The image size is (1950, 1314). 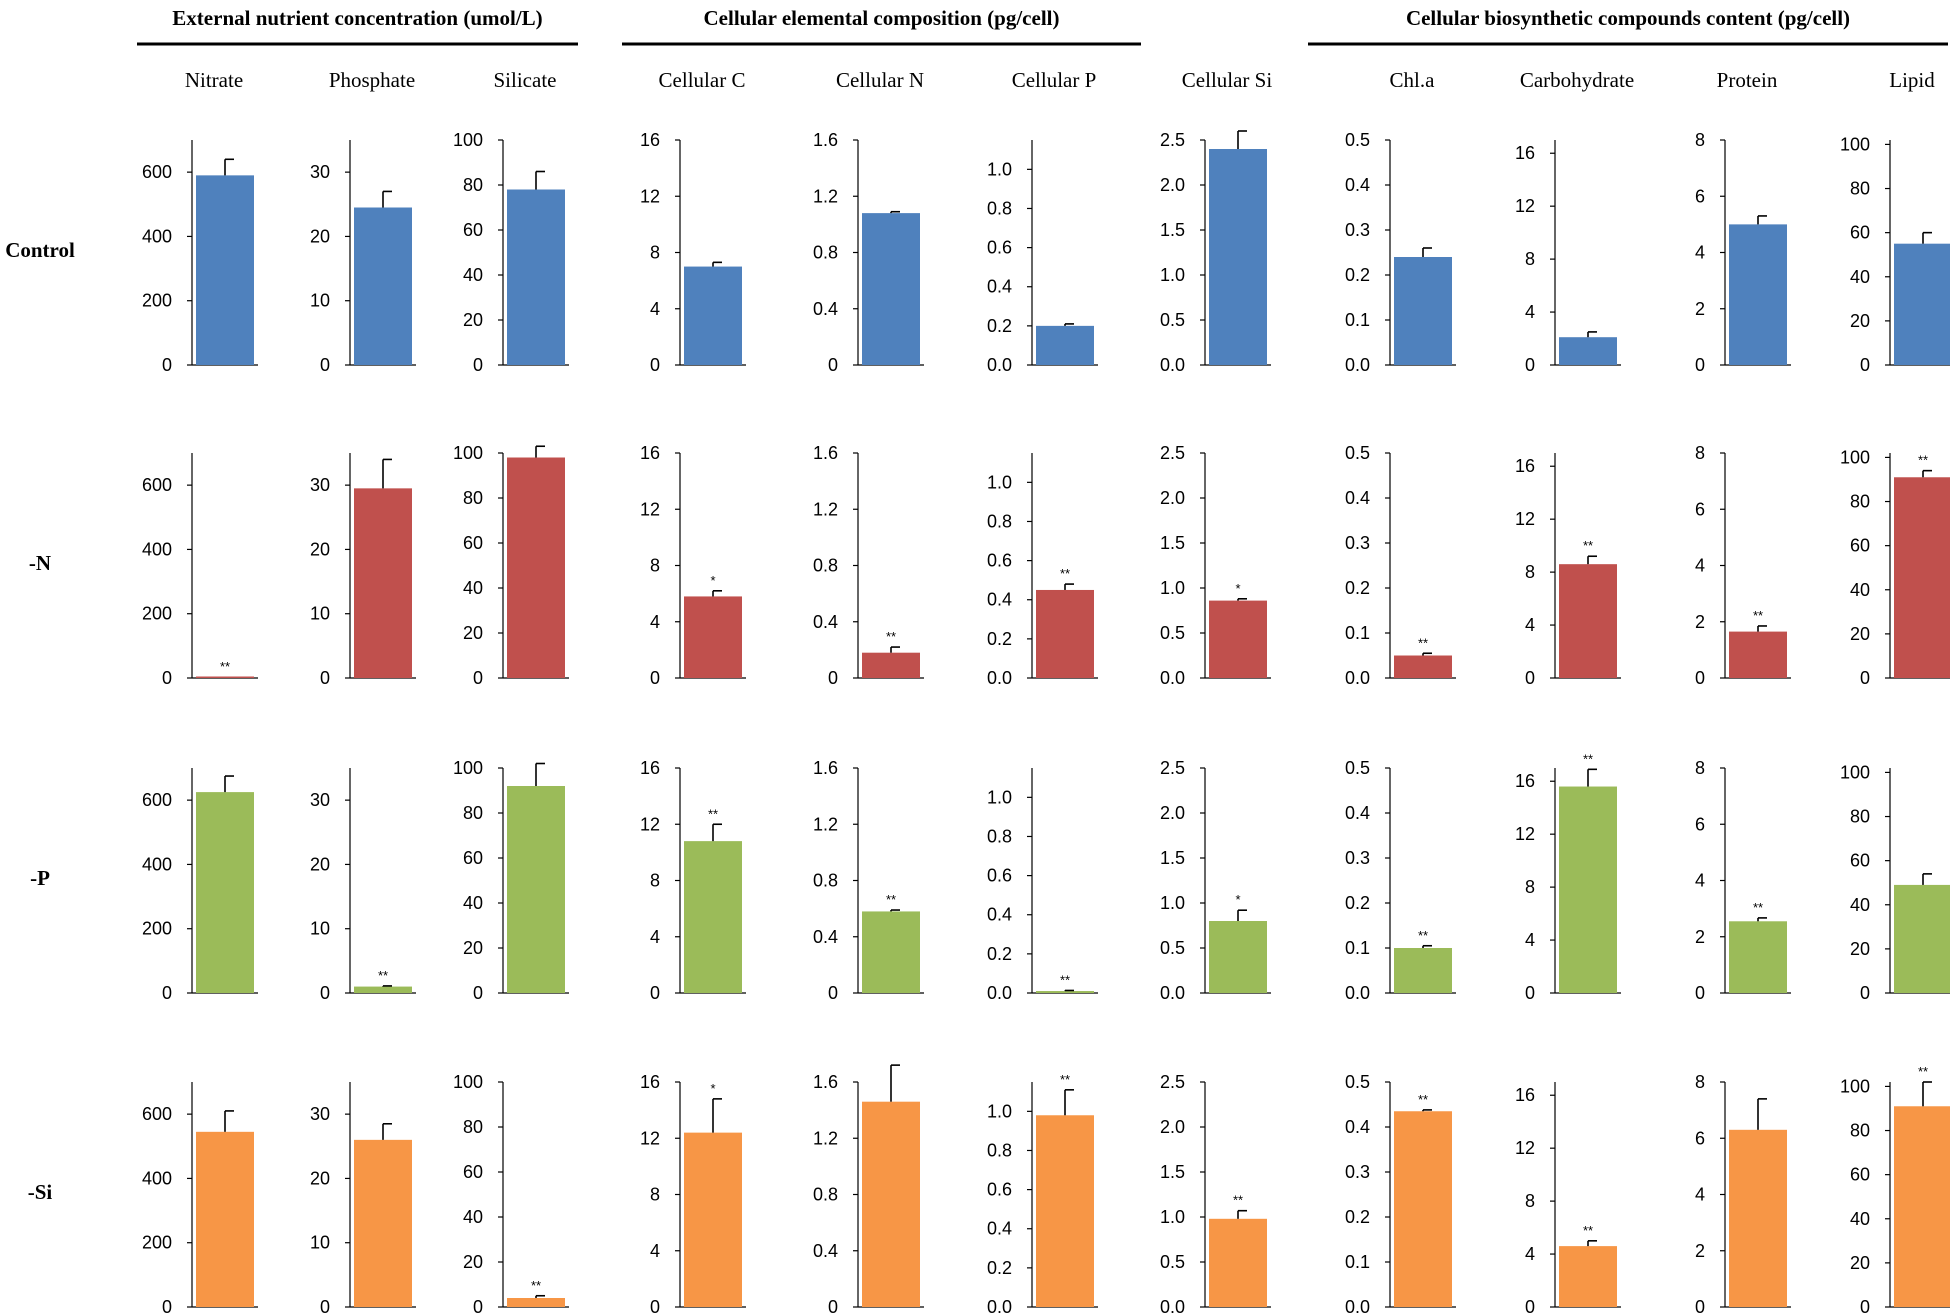 What do you see at coordinates (1065, 1211) in the screenshot?
I see `bar-si-cellular-p` at bounding box center [1065, 1211].